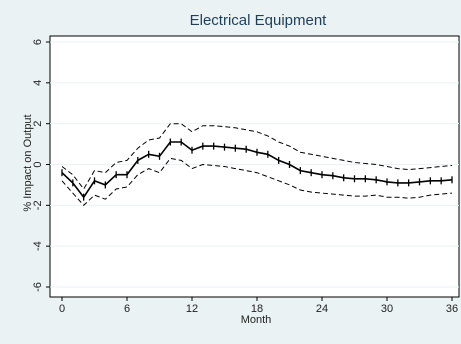 This screenshot has height=344, width=461. What do you see at coordinates (387, 309) in the screenshot?
I see `x-tick-label: 30` at bounding box center [387, 309].